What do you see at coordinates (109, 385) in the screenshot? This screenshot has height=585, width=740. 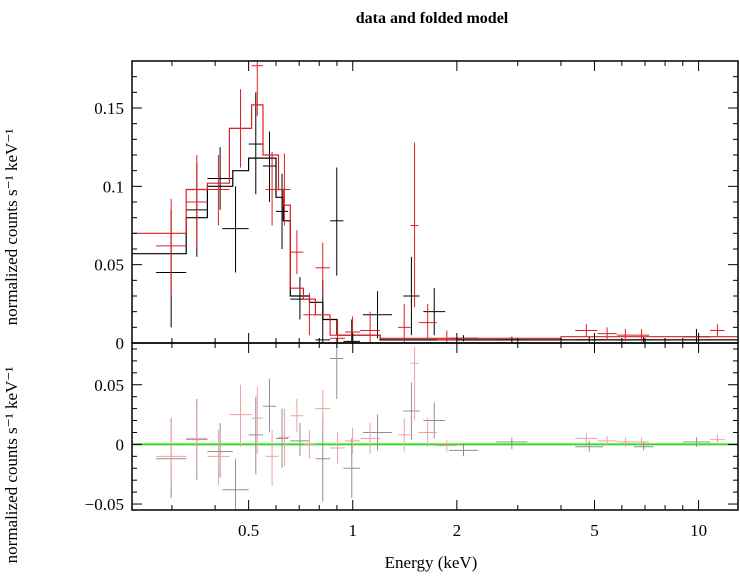 I see `bottom-y-tick-label-2: 0.05` at bounding box center [109, 385].